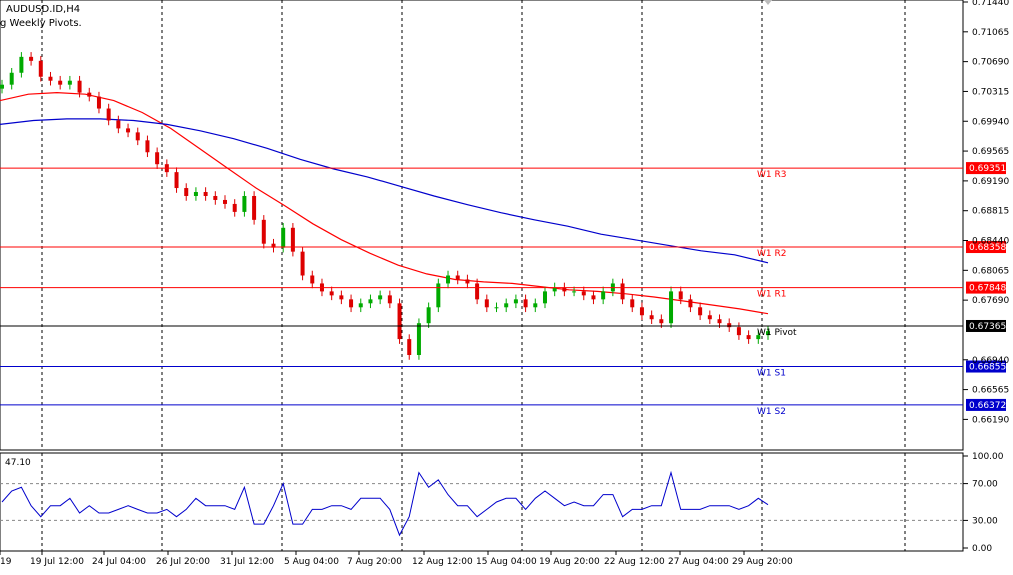 This screenshot has width=1013, height=575. What do you see at coordinates (990, 271) in the screenshot?
I see `price-tick-label: 0.68065` at bounding box center [990, 271].